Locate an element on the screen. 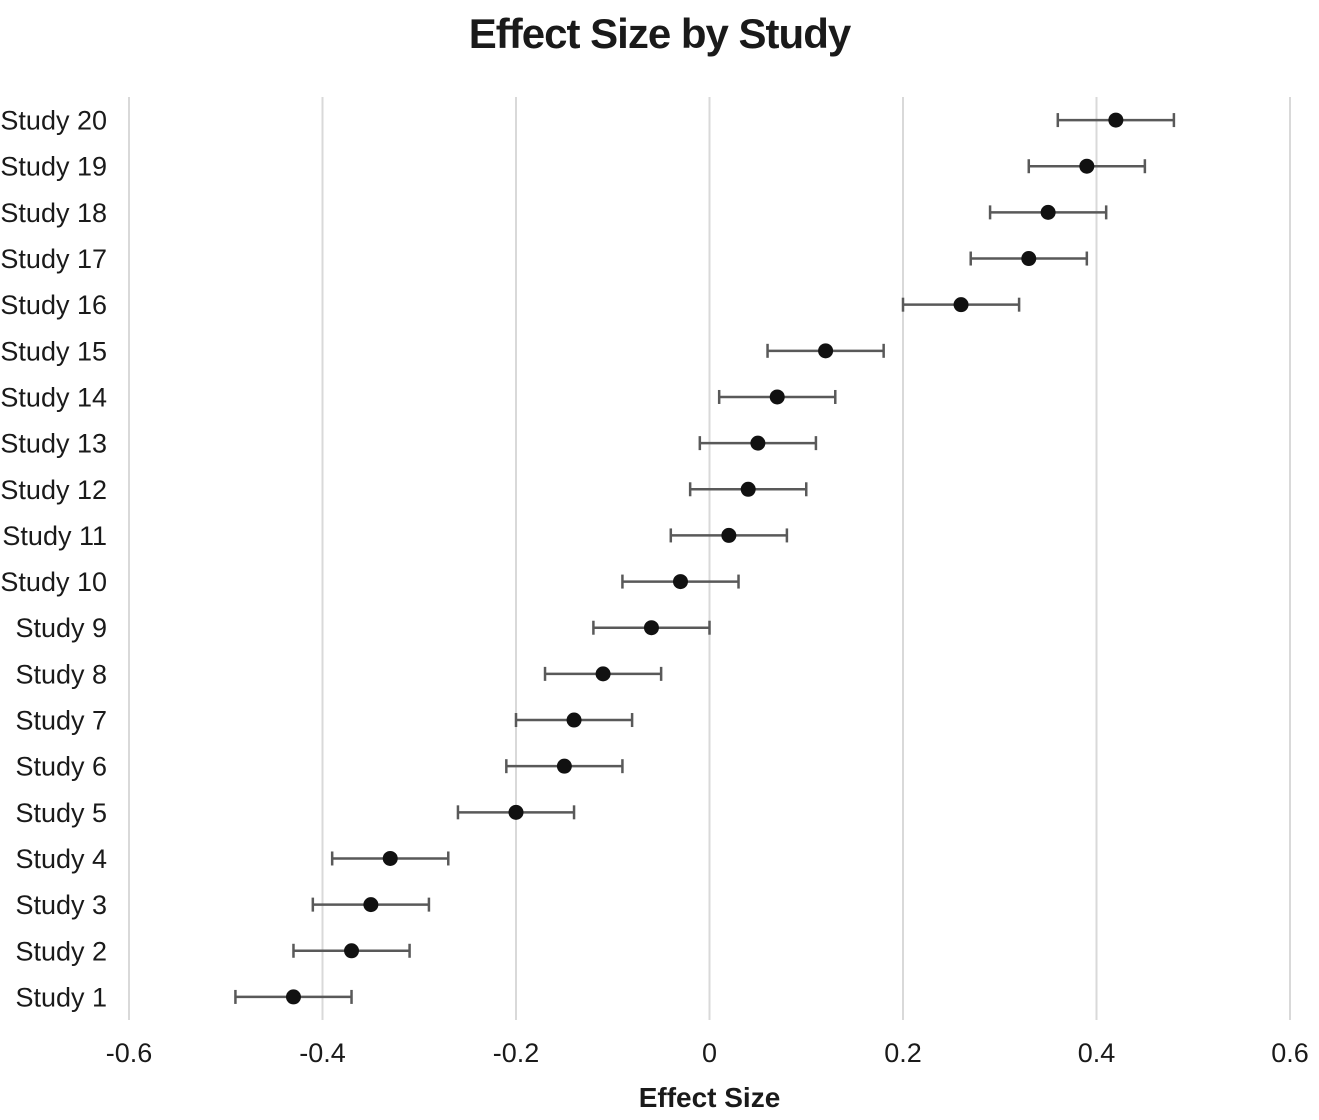  y-axis-label-study-15: Study 15 is located at coordinates (53, 351).